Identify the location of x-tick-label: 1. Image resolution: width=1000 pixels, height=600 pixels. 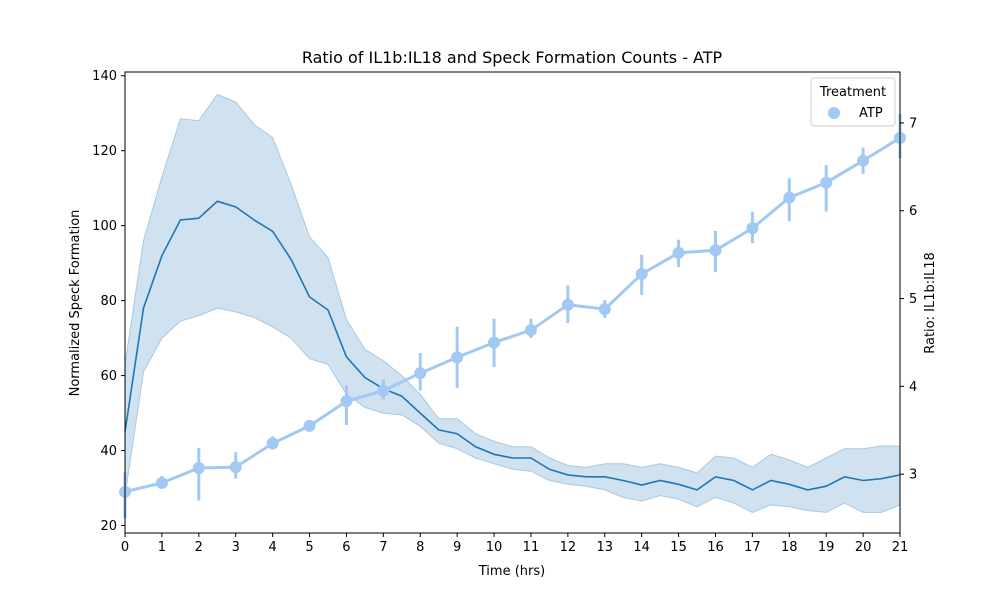
(162, 547).